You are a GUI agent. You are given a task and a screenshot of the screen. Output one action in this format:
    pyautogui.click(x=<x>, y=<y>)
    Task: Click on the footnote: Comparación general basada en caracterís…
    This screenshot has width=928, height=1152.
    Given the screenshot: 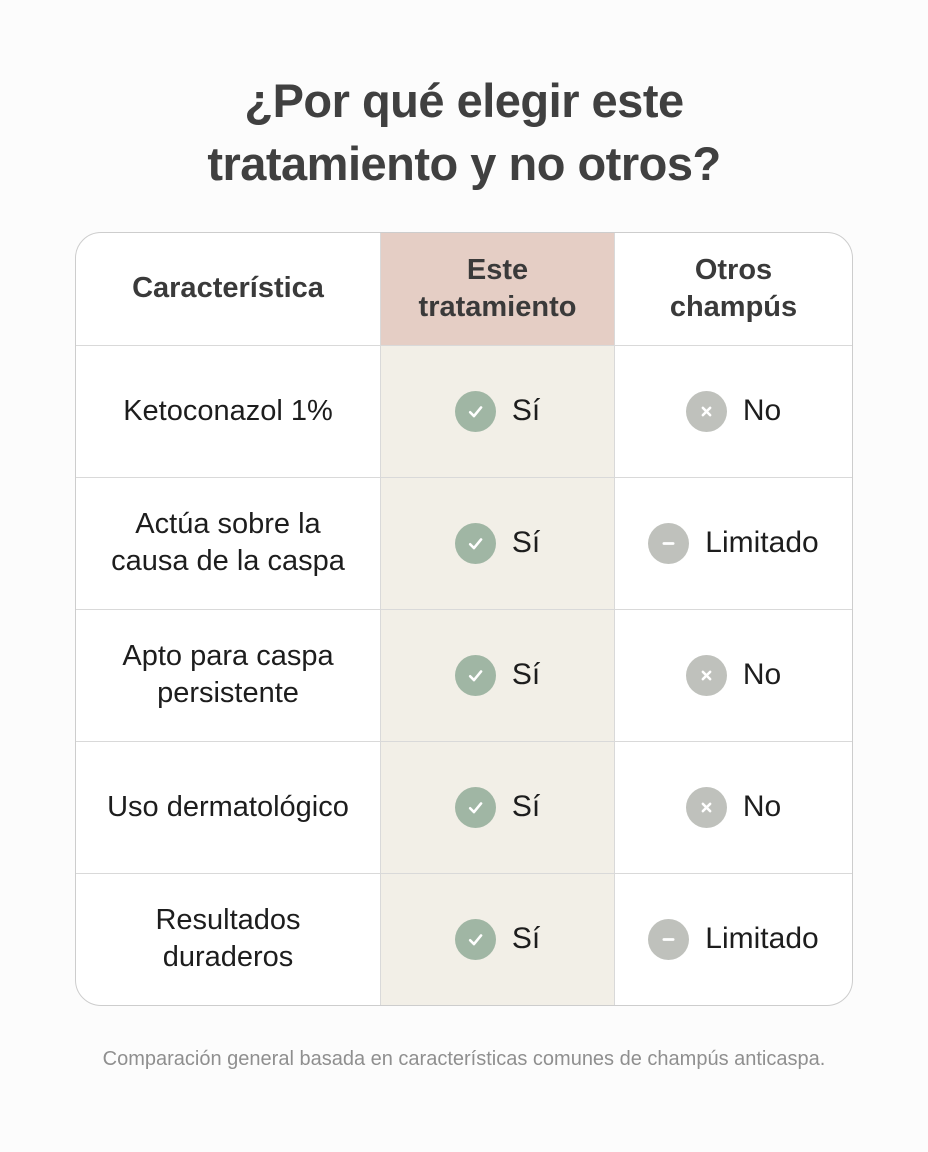 What is the action you would take?
    pyautogui.click(x=464, y=1058)
    